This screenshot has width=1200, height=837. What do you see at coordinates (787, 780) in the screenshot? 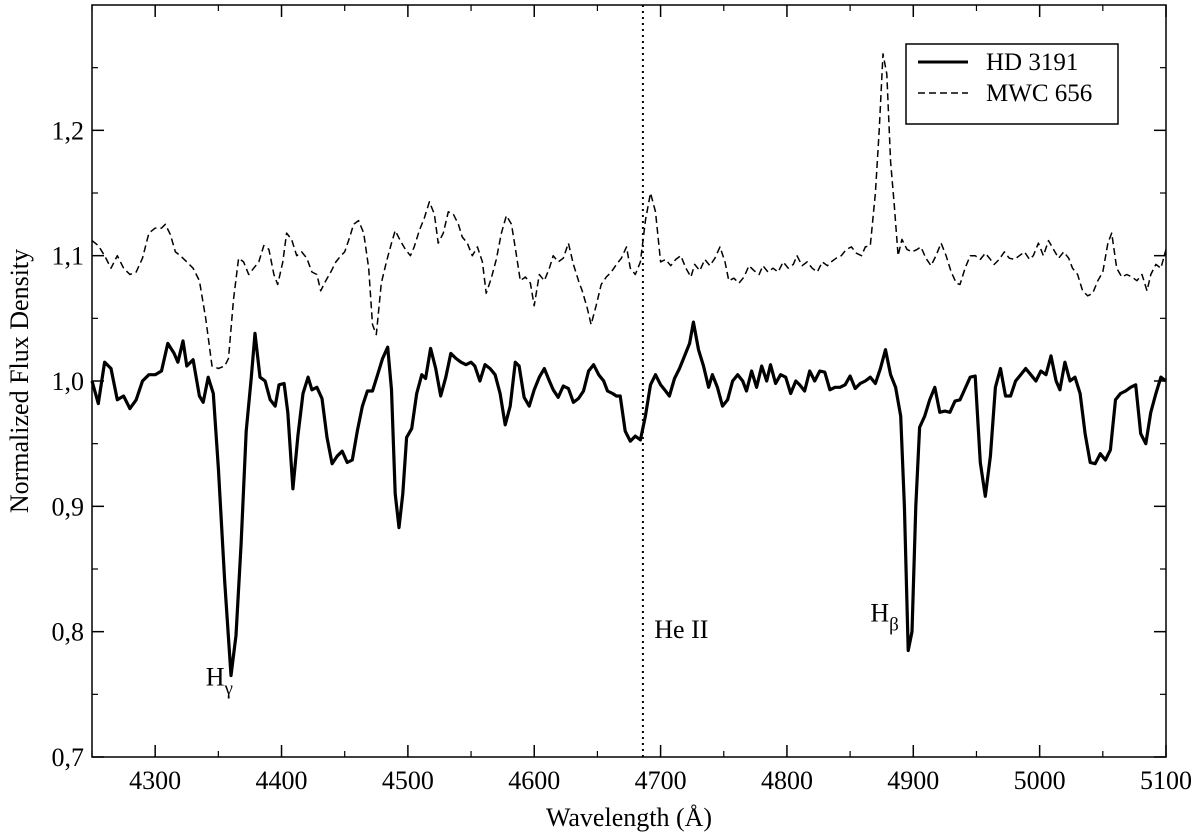
I see `x-tick-label: 4800` at bounding box center [787, 780].